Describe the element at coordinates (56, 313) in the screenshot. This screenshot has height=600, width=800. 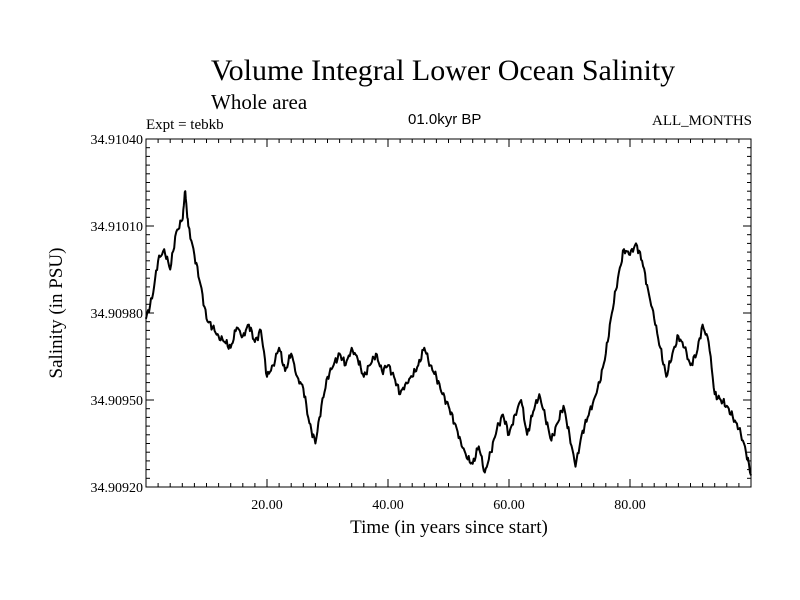
I see `y-axis-label: Salinity (in PSU)` at that location.